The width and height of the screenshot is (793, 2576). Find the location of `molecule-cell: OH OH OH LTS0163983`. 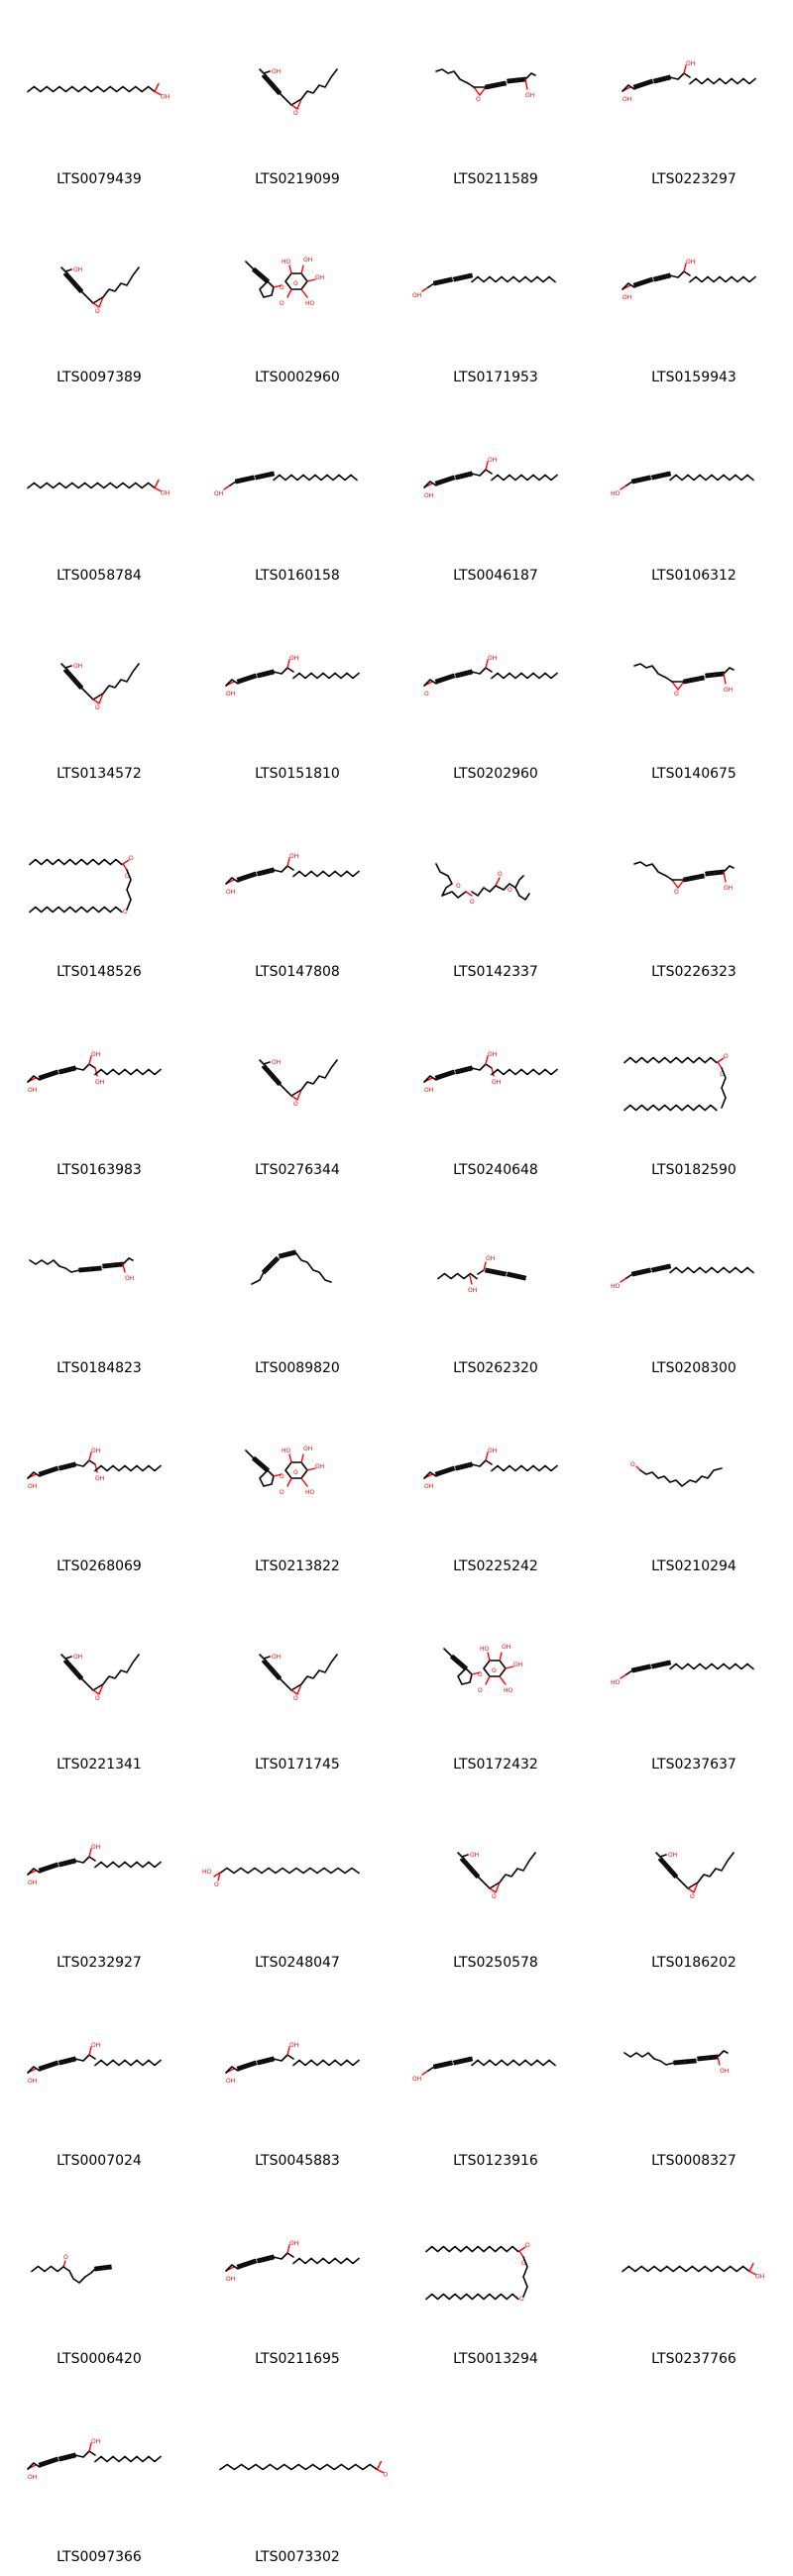

molecule-cell: OH OH OH LTS0163983 is located at coordinates (99, 1090).